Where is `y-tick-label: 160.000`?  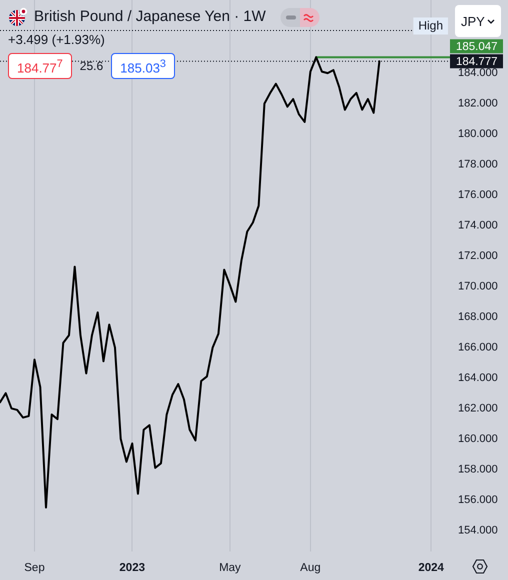 y-tick-label: 160.000 is located at coordinates (478, 438).